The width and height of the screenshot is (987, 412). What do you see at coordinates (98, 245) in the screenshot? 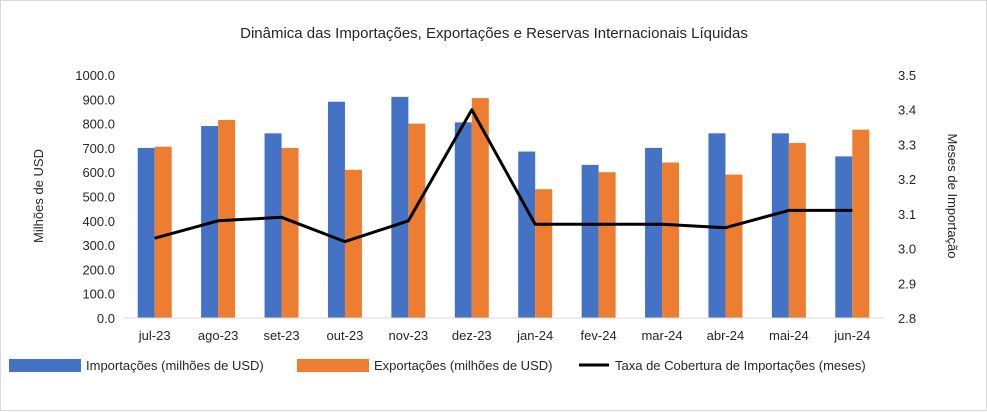
I see `y-tick-label: 300.0` at bounding box center [98, 245].